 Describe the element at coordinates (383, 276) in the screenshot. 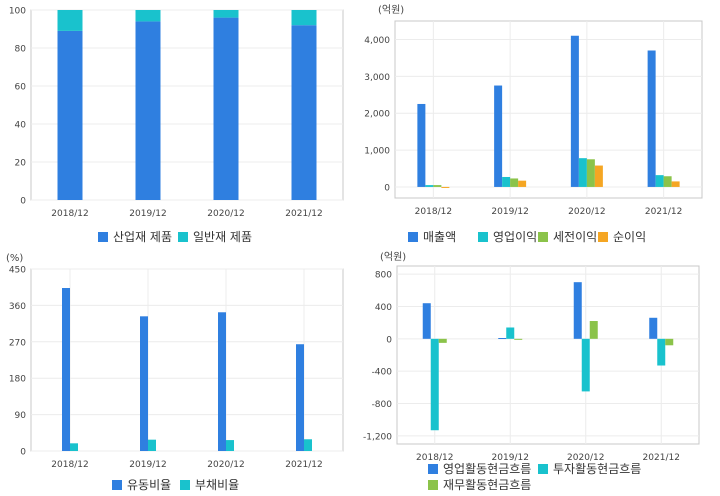

I see `y-tick-label: 800` at that location.